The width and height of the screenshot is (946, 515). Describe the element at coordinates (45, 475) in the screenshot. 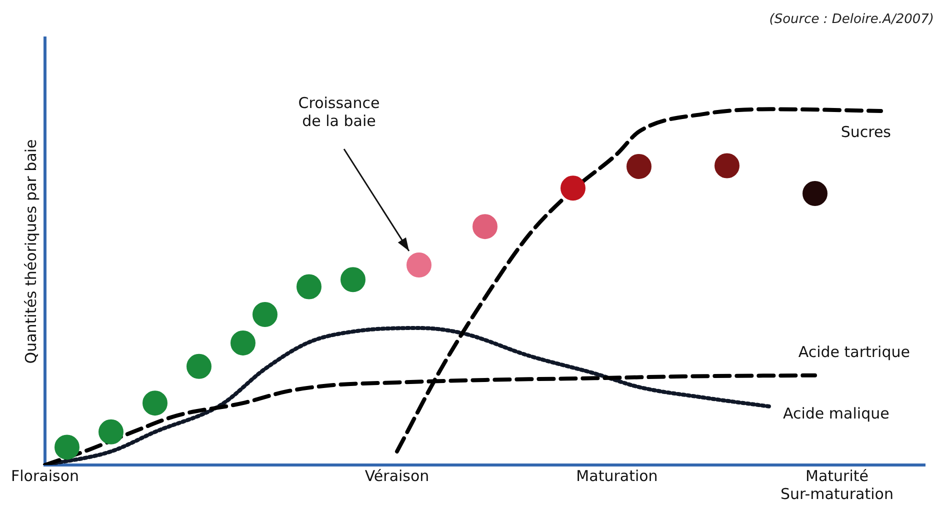

I see `x-tick-label: Floraison` at that location.